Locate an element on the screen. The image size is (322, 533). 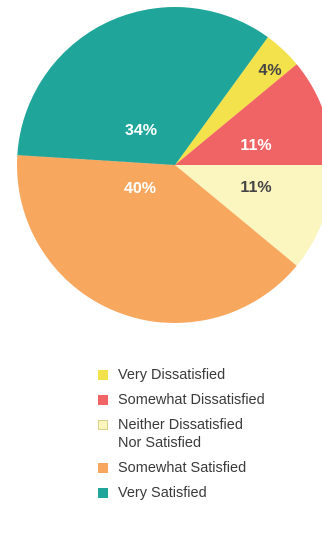
legend-label: Very Dissatisfied is located at coordinates (172, 375).